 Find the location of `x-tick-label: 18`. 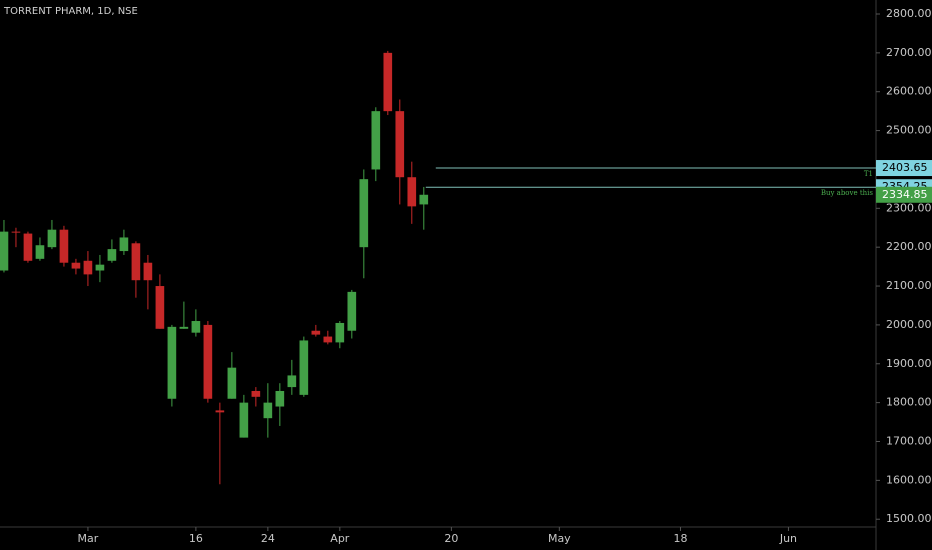

x-tick-label: 18 is located at coordinates (680, 538).